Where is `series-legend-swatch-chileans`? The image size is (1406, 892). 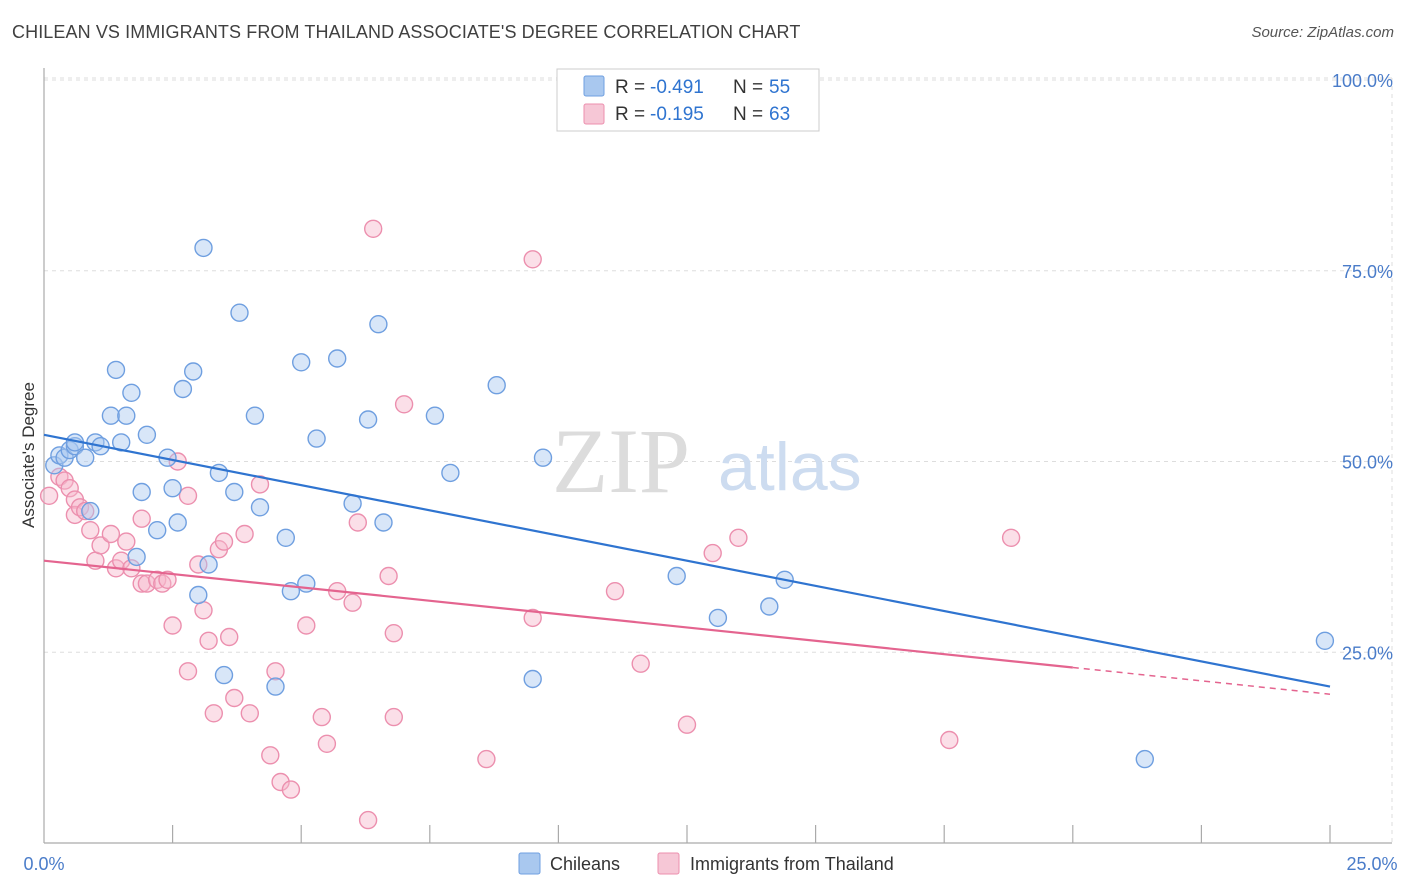
series-legend-swatch-chileans is located at coordinates (529, 863).